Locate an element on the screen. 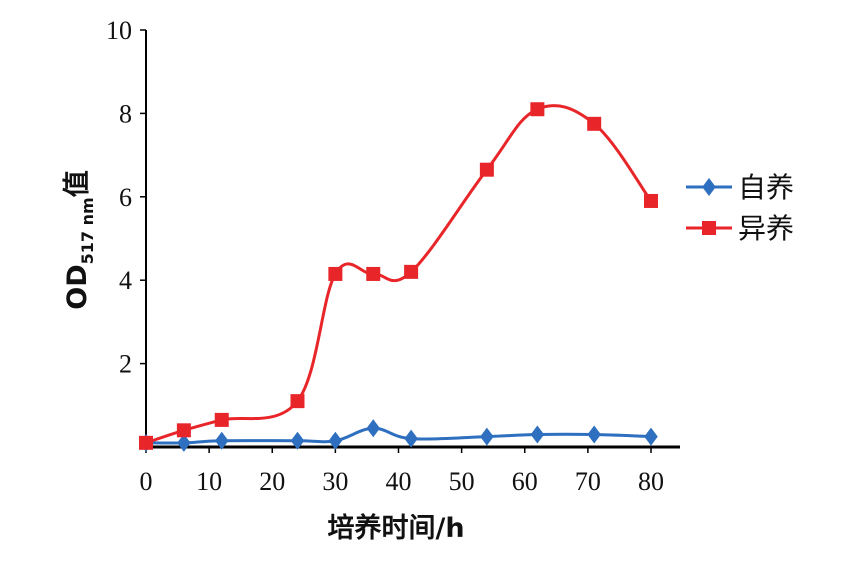 The height and width of the screenshot is (572, 855). legend-diamond-marker is located at coordinates (709, 187).